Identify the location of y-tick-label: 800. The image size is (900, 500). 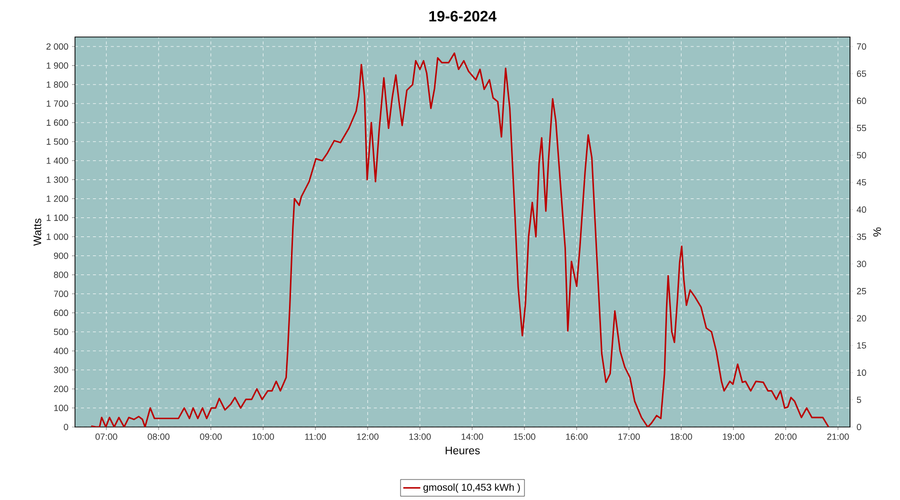
(61, 275).